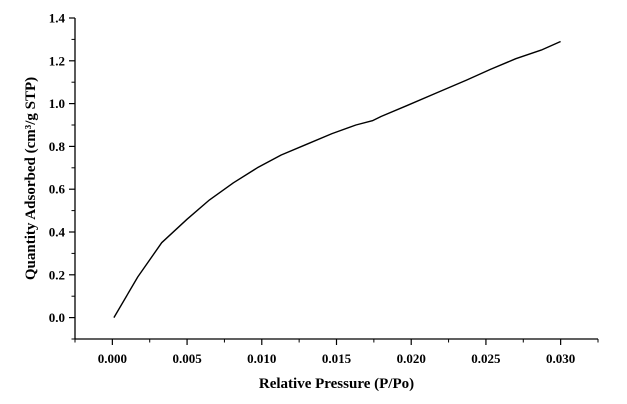 The height and width of the screenshot is (404, 627). Describe the element at coordinates (31, 178) in the screenshot. I see `y-axis-title: Quantity Adsorbed (cm³/g STP)` at that location.